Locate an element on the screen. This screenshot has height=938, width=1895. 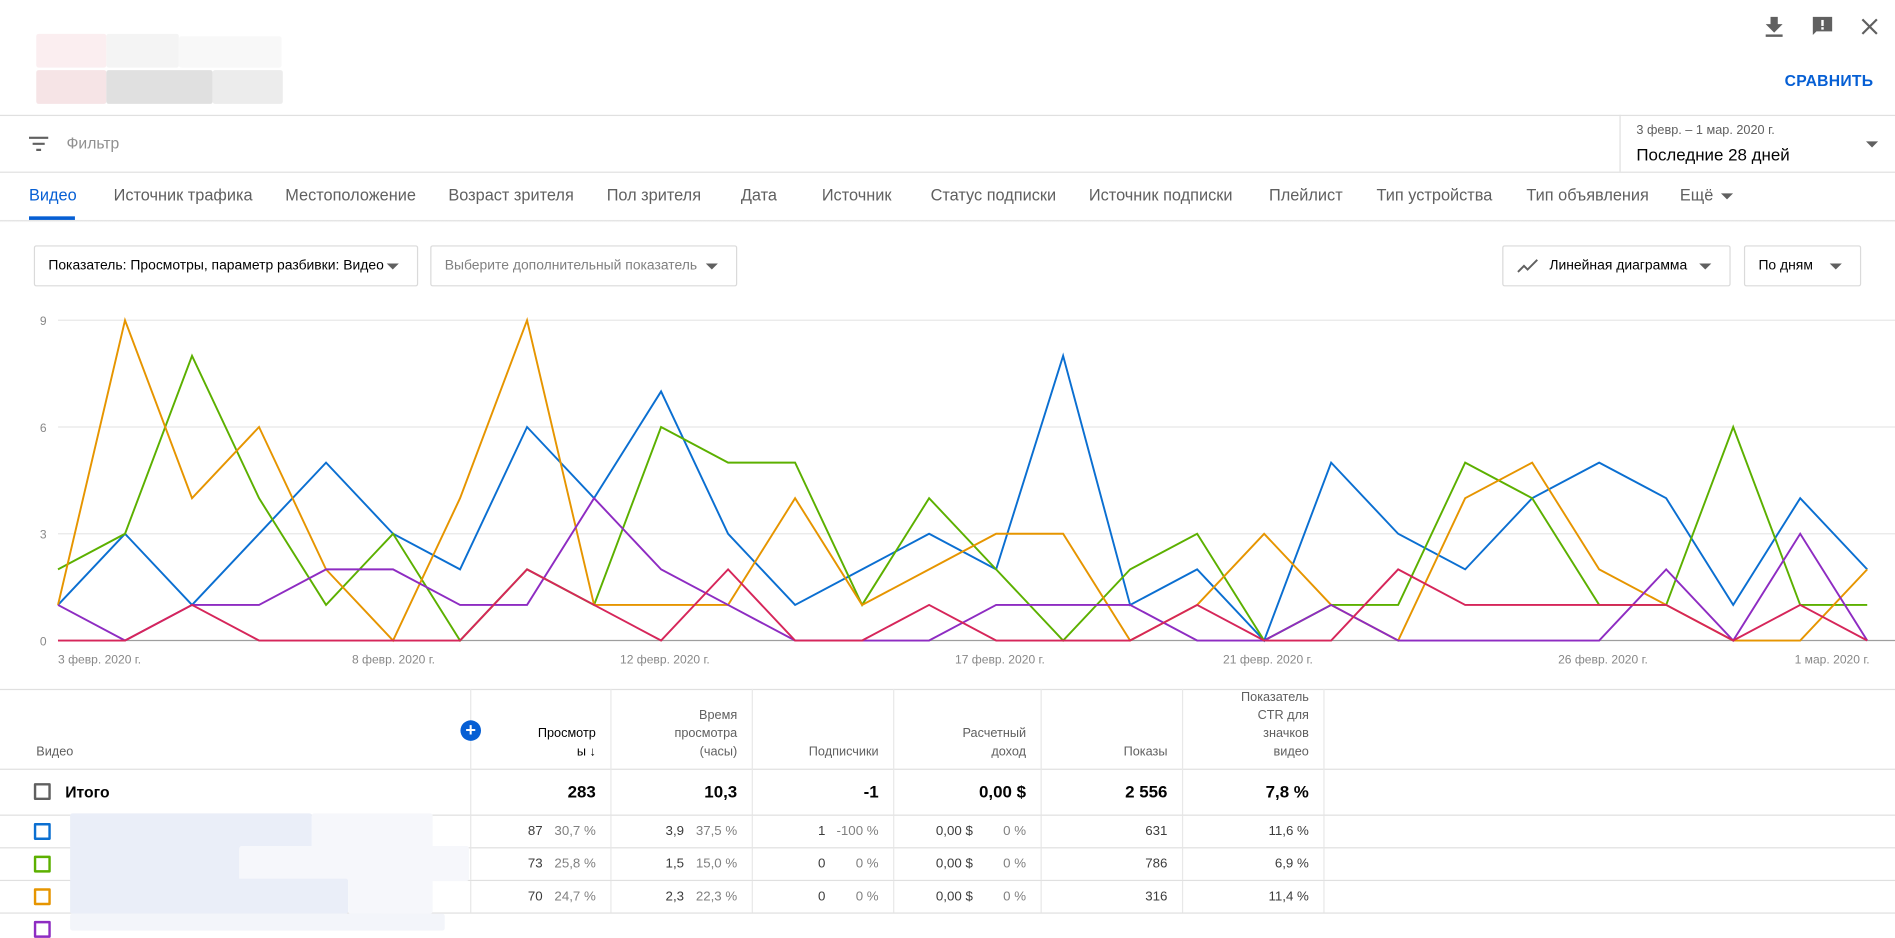
percent: 24,7 % is located at coordinates (574, 896).